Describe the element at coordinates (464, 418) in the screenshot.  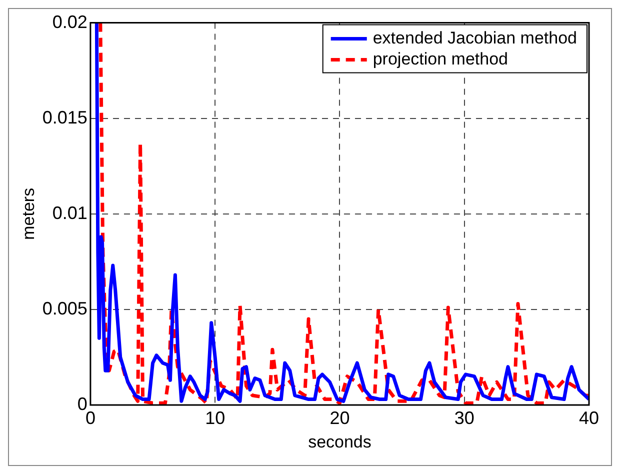
I see `x-tick-label: 30` at that location.